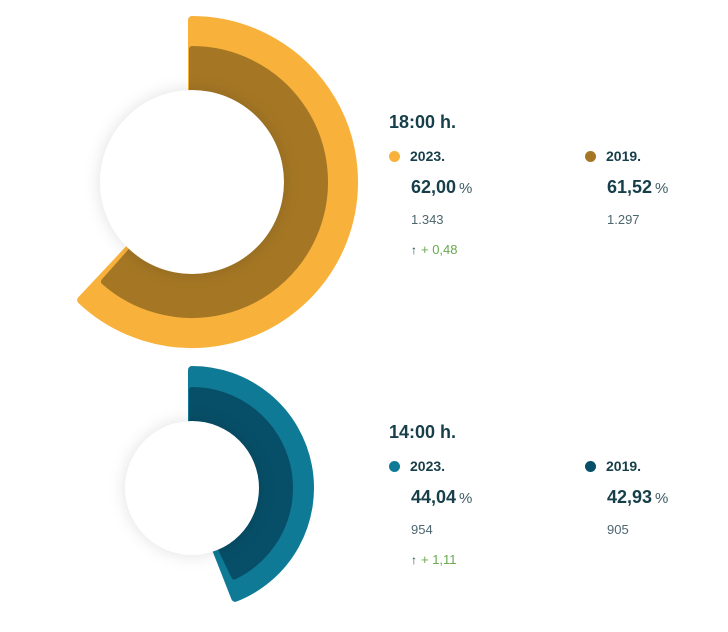  I want to click on count-value-2019: 1.297, so click(623, 219).